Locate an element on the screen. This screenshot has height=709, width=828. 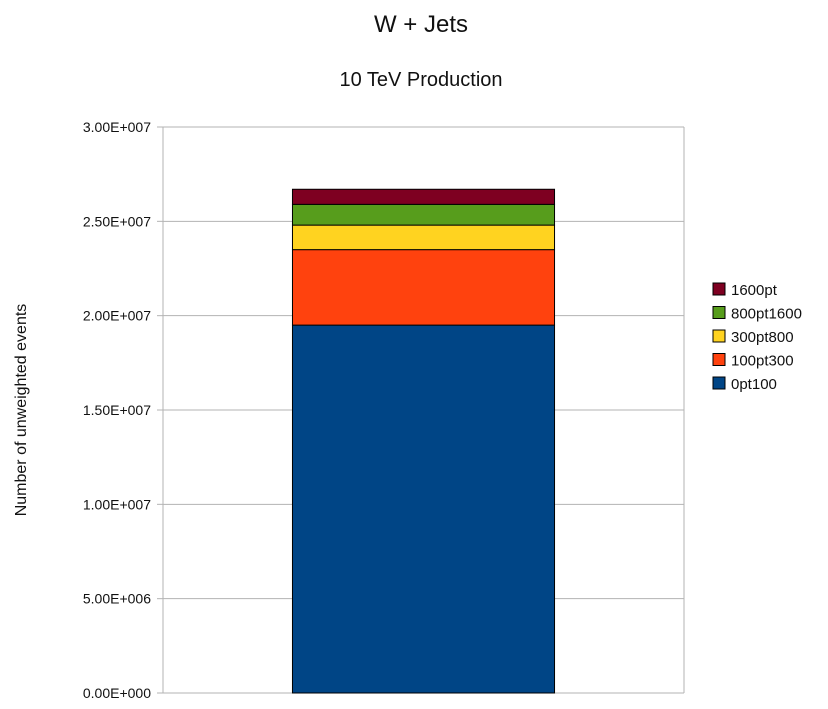
bar-segment-300pt800 is located at coordinates (423, 237).